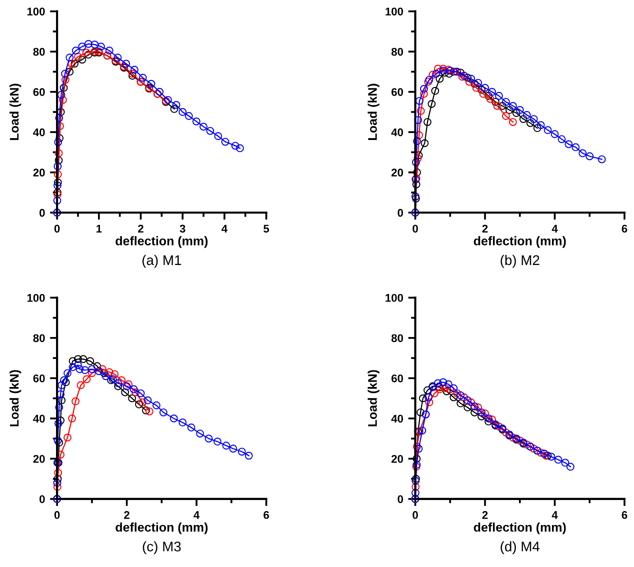  What do you see at coordinates (161, 547) in the screenshot?
I see `text: (c) M3` at bounding box center [161, 547].